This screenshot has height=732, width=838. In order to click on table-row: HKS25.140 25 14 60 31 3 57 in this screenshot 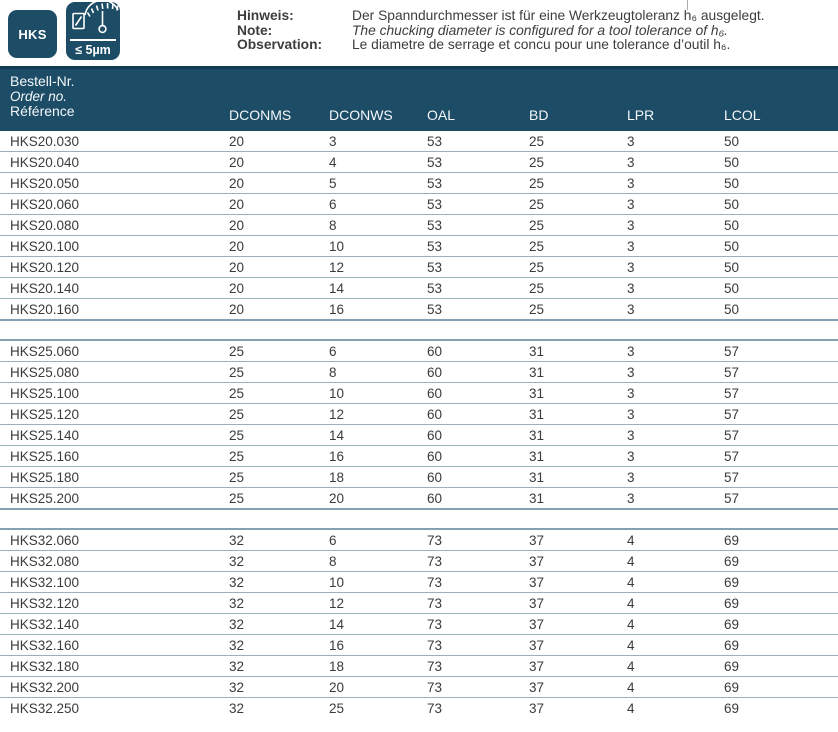, I will do `click(419, 435)`.